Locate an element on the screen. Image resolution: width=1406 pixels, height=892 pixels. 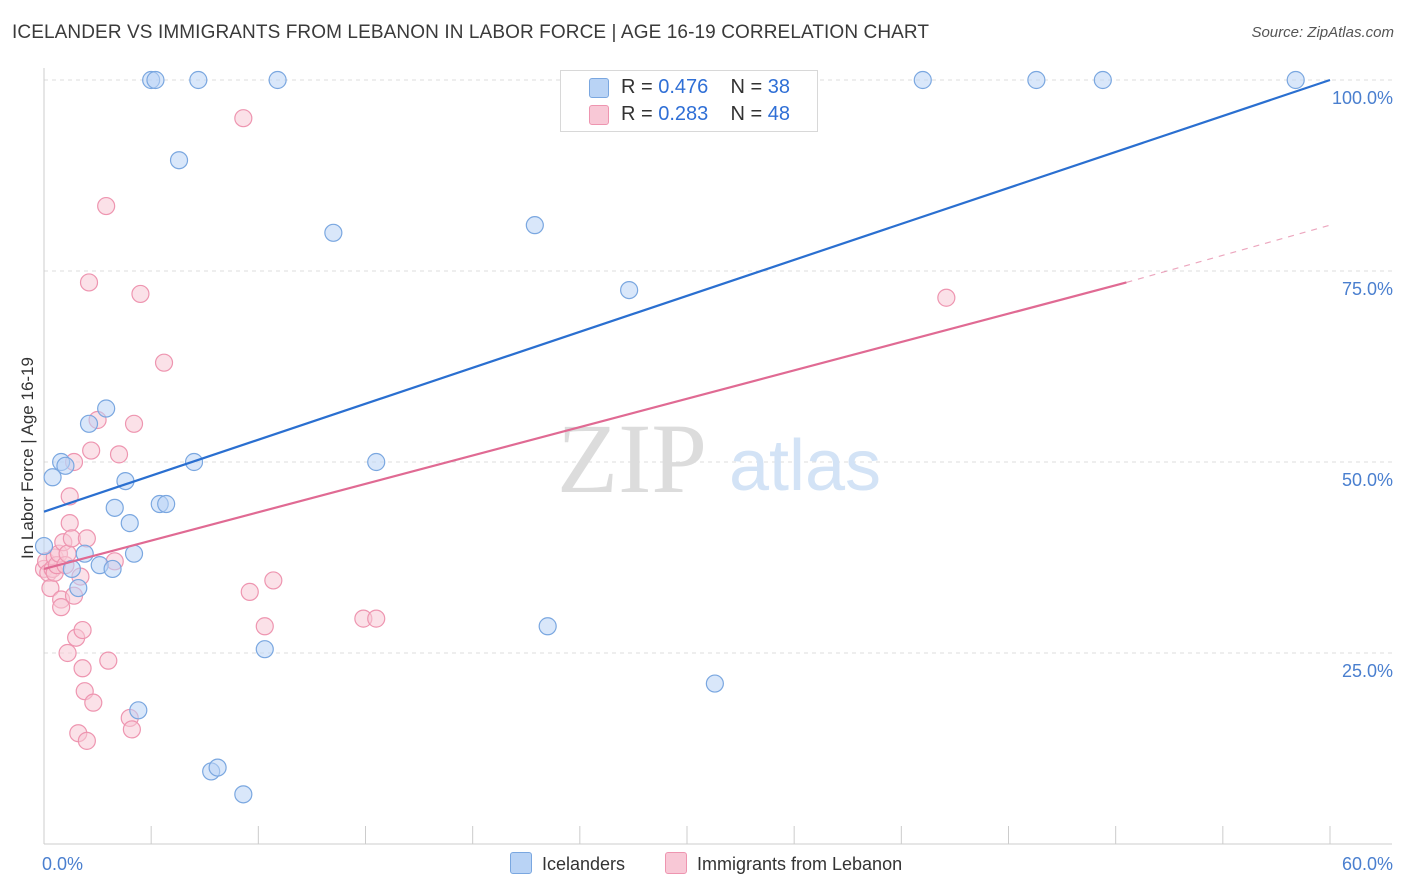
legend-stats-icelanders: R = 0.476 N = 38 is located at coordinates (705, 87).